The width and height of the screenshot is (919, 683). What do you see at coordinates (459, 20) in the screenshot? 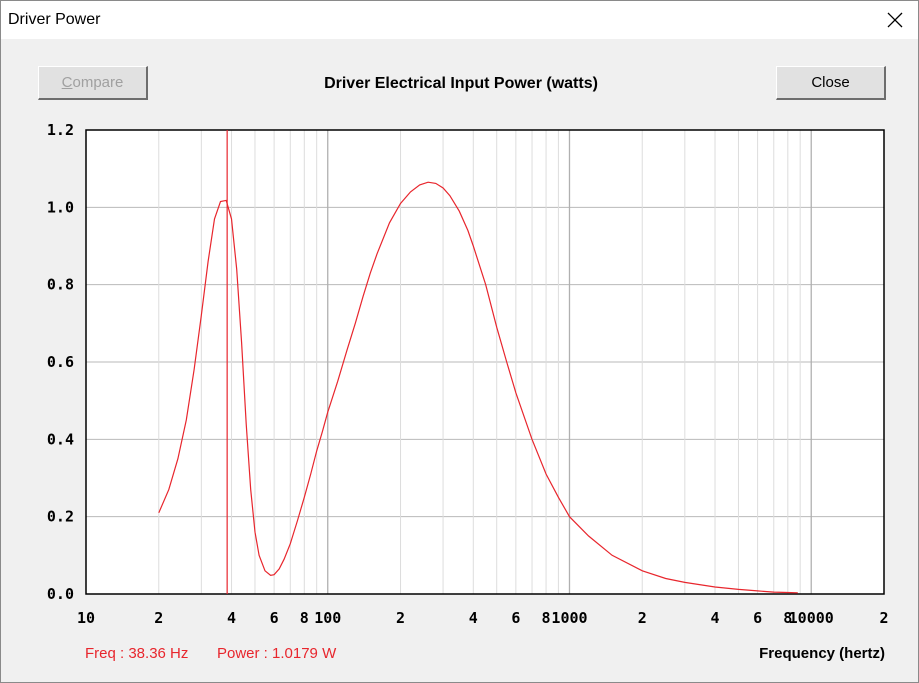
I see `title-bar: Driver Power` at bounding box center [459, 20].